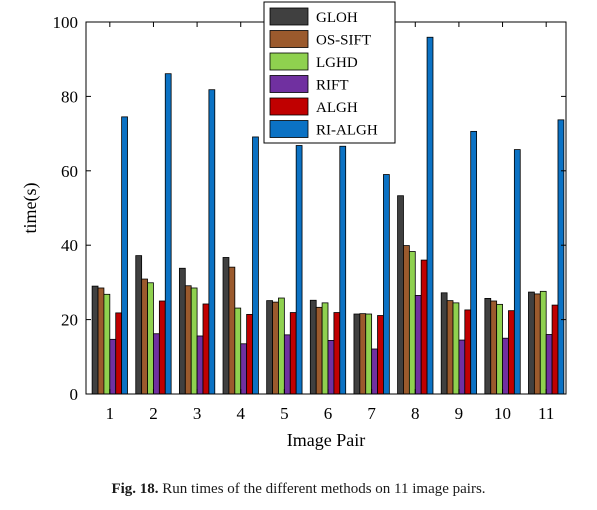  Describe the element at coordinates (289, 106) in the screenshot. I see `legend-swatch-algh` at that location.